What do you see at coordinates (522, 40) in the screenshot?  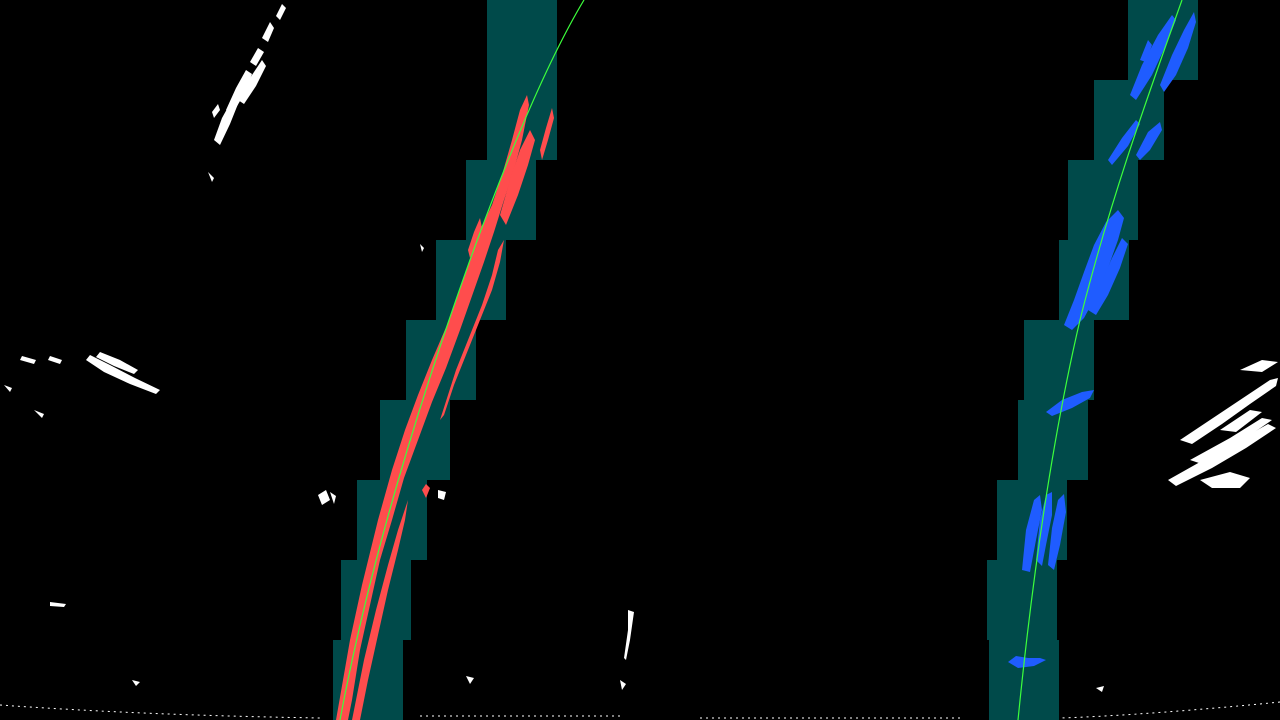 I see `left-window` at bounding box center [522, 40].